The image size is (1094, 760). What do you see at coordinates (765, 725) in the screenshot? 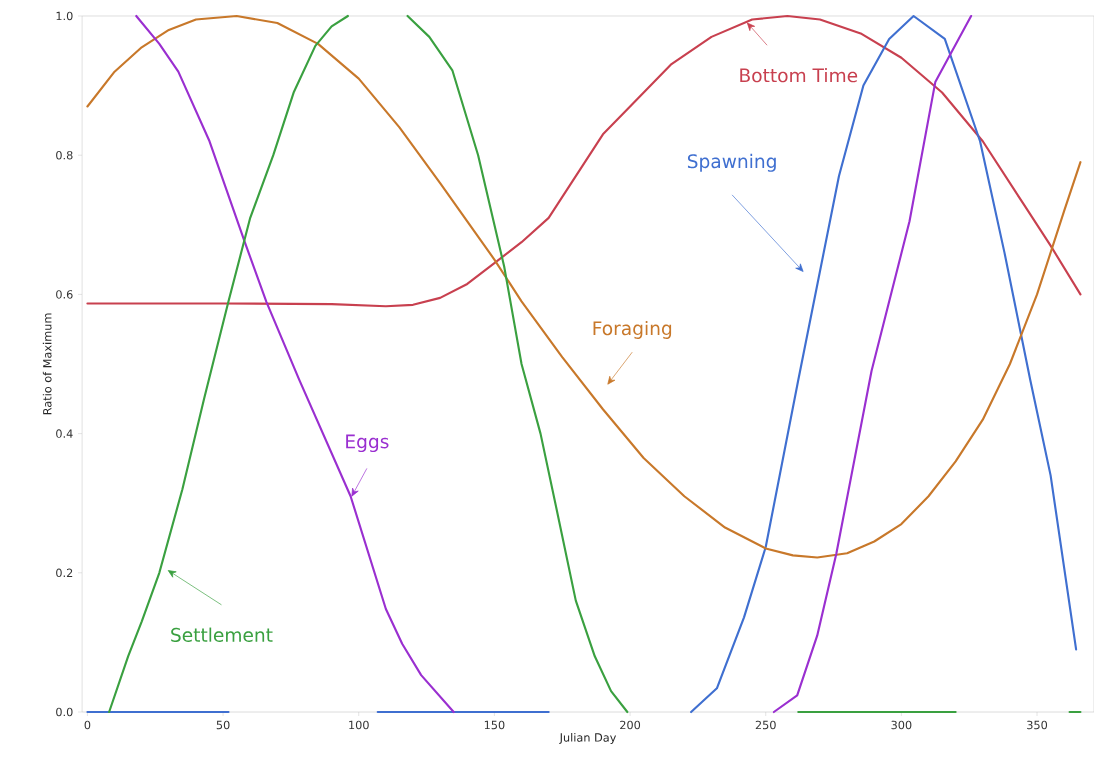
I see `x-tick-label: 250` at bounding box center [765, 725].